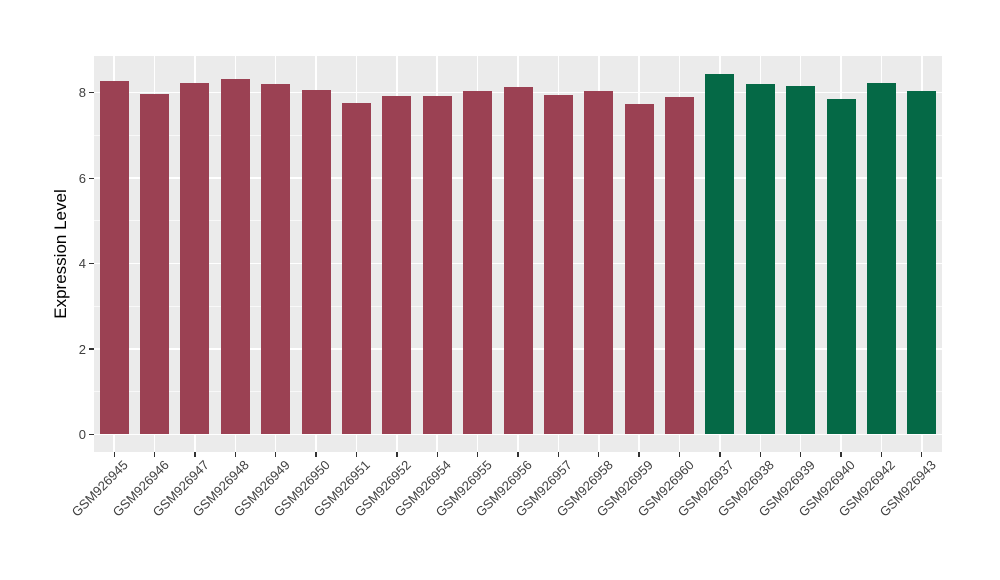 This screenshot has width=1000, height=580. What do you see at coordinates (760, 259) in the screenshot?
I see `bar-GSM926938` at bounding box center [760, 259].